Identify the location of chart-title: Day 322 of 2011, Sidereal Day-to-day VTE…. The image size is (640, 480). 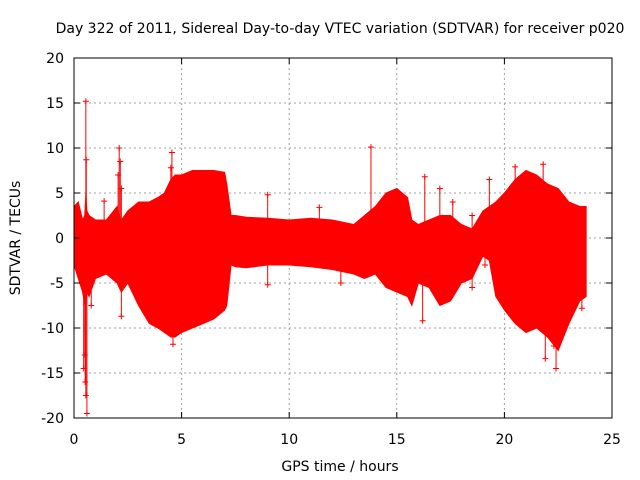
(340, 29).